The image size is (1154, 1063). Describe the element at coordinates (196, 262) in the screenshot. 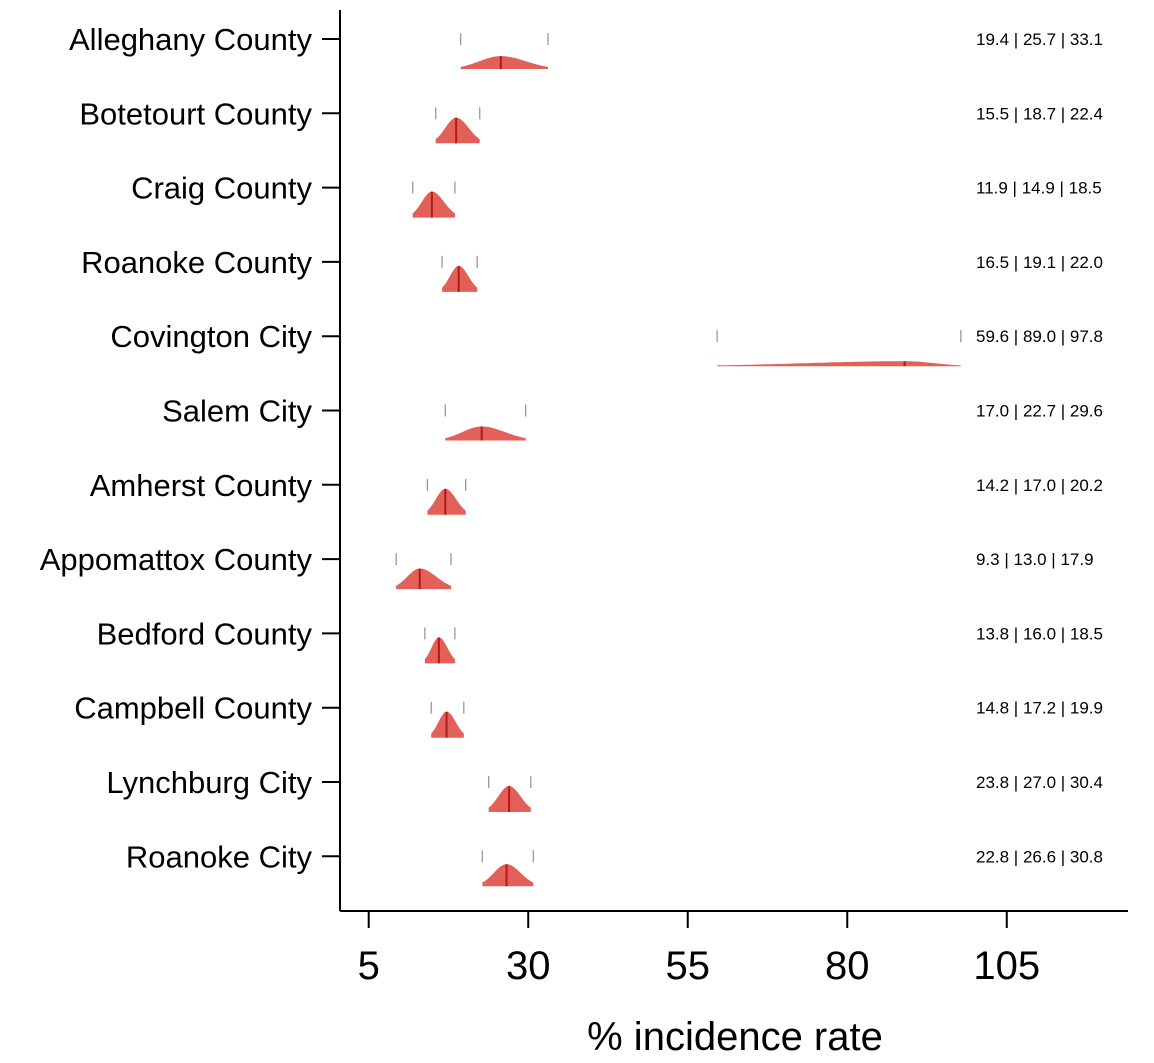

I see `category-label: Roanoke County` at that location.